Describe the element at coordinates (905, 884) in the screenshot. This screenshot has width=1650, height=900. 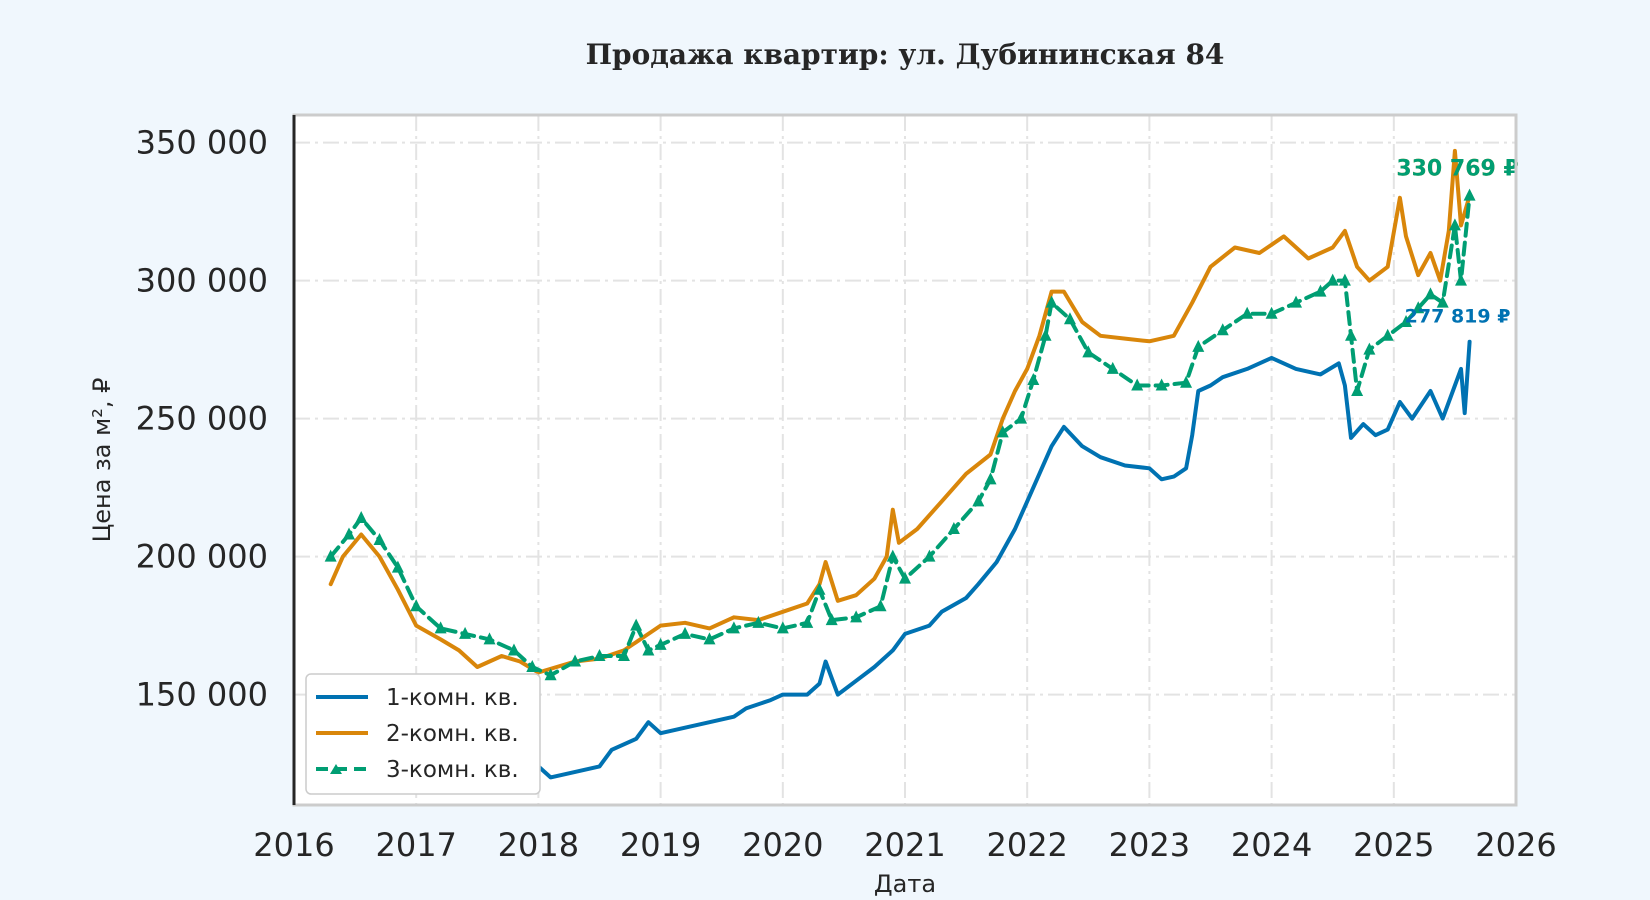
I see `x-axis-label: Дата` at that location.